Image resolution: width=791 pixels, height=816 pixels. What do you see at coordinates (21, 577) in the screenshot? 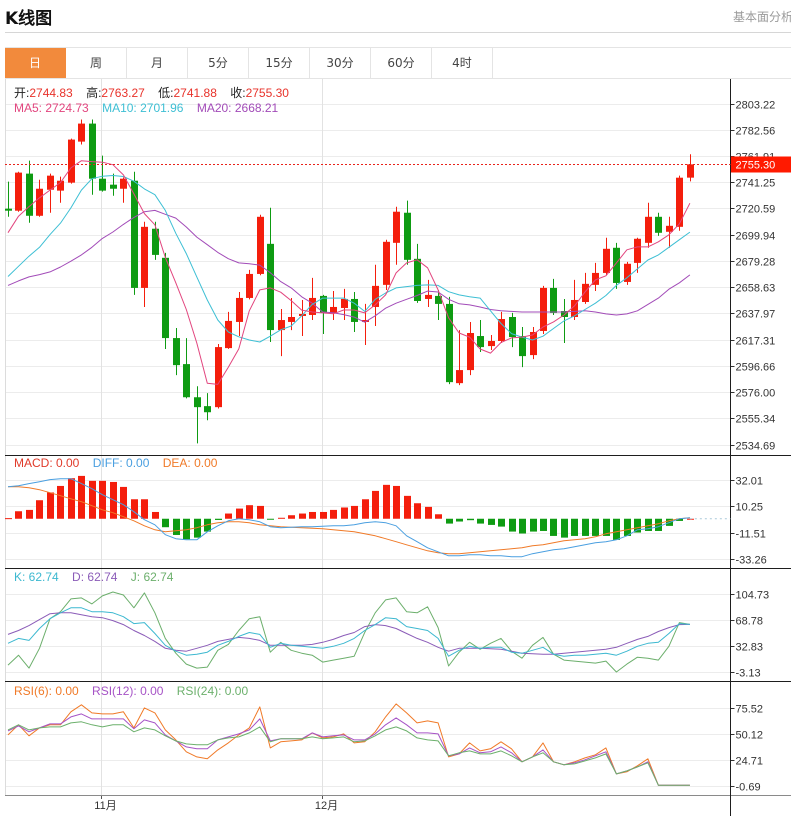
I see `k-label: K:` at bounding box center [21, 577].